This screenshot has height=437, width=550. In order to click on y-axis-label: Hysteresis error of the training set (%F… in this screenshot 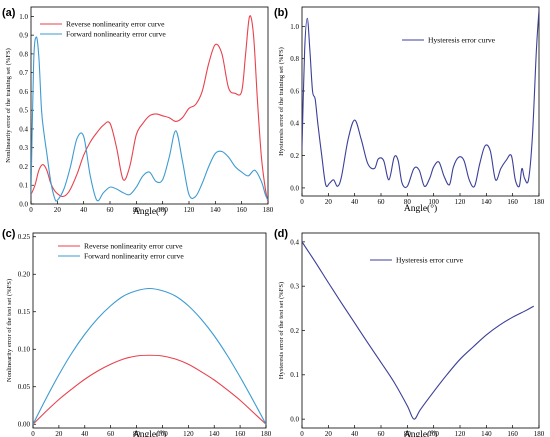, I will do `click(281, 101)`.